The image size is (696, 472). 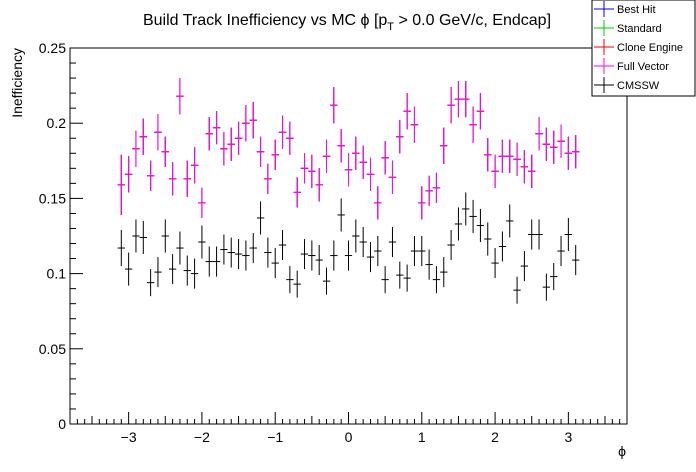 What do you see at coordinates (627, 85) in the screenshot?
I see `legend-entry: CMSSW` at bounding box center [627, 85].